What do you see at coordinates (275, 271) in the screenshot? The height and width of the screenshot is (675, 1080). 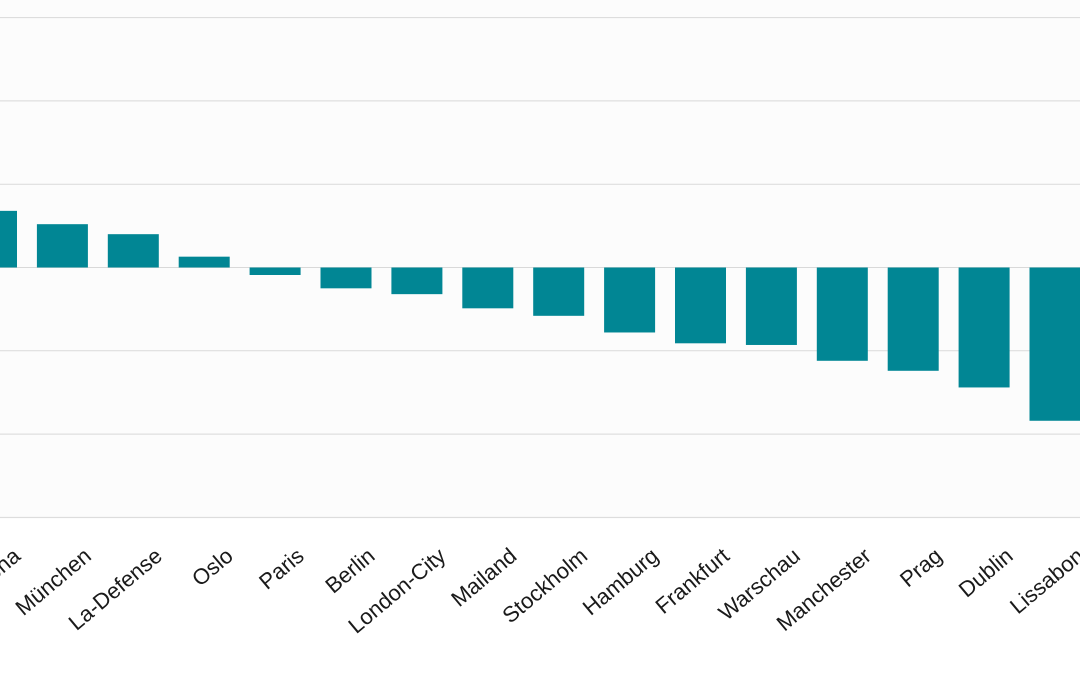 I see `bar-paris` at bounding box center [275, 271].